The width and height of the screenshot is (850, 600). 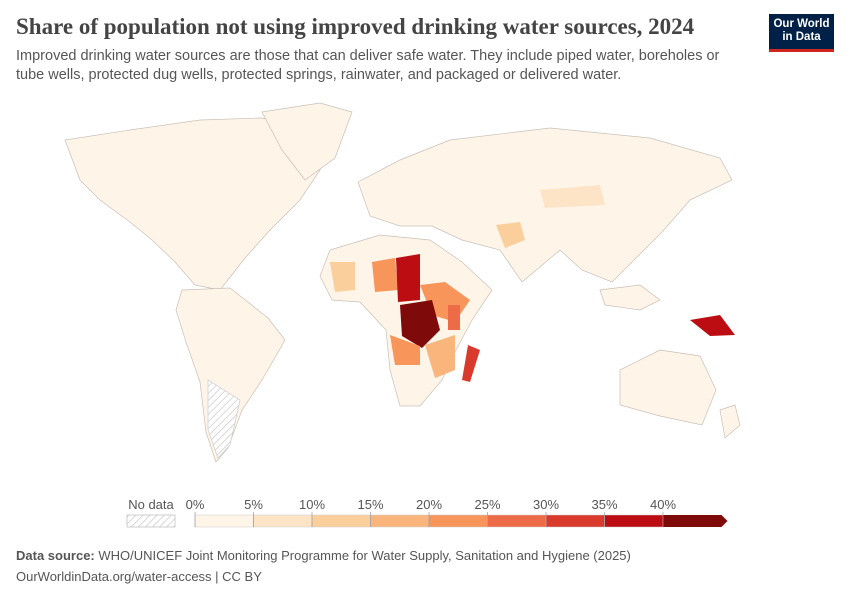 What do you see at coordinates (370, 504) in the screenshot?
I see `legend-tick-label: 15%` at bounding box center [370, 504].